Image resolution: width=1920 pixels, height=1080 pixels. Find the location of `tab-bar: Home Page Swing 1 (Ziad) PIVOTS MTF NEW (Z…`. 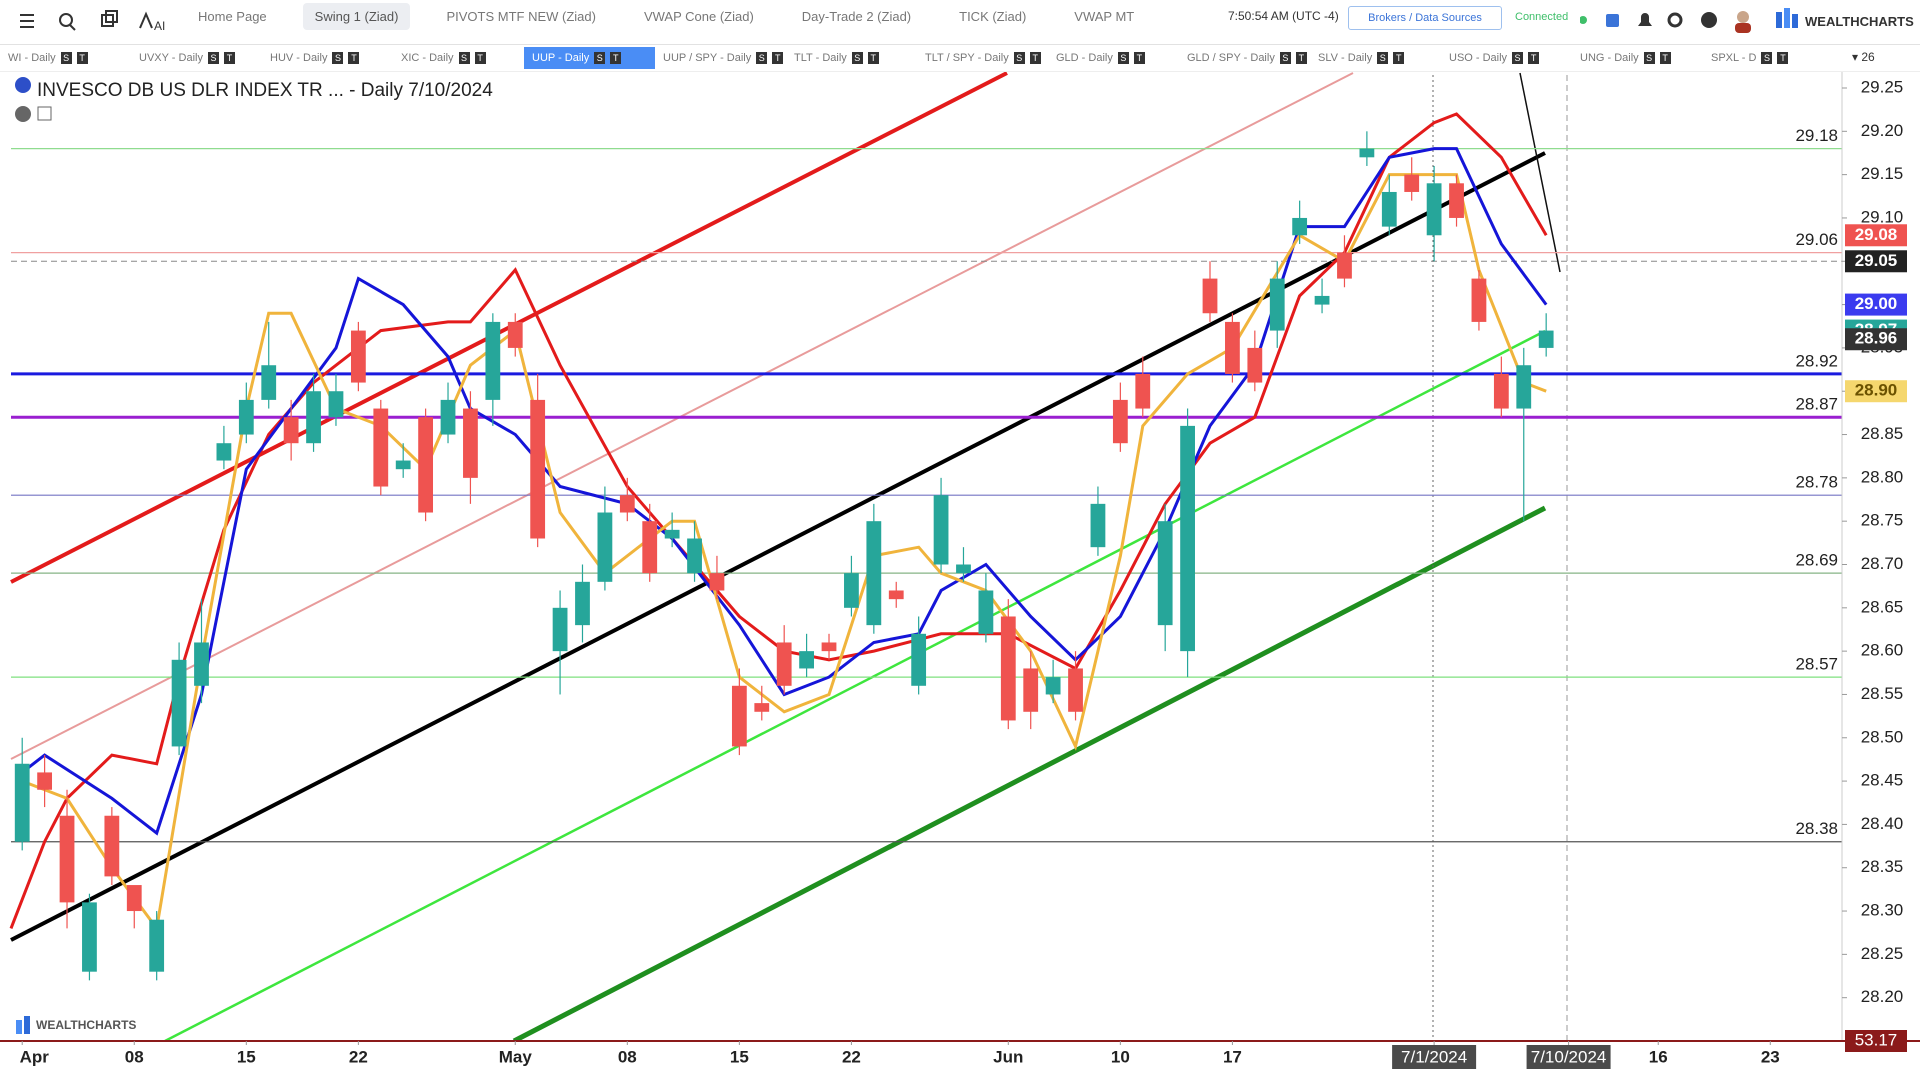

tab-bar: Home Page Swing 1 (Ziad) PIVOTS MTF NEW (Z… is located at coordinates (678, 16).